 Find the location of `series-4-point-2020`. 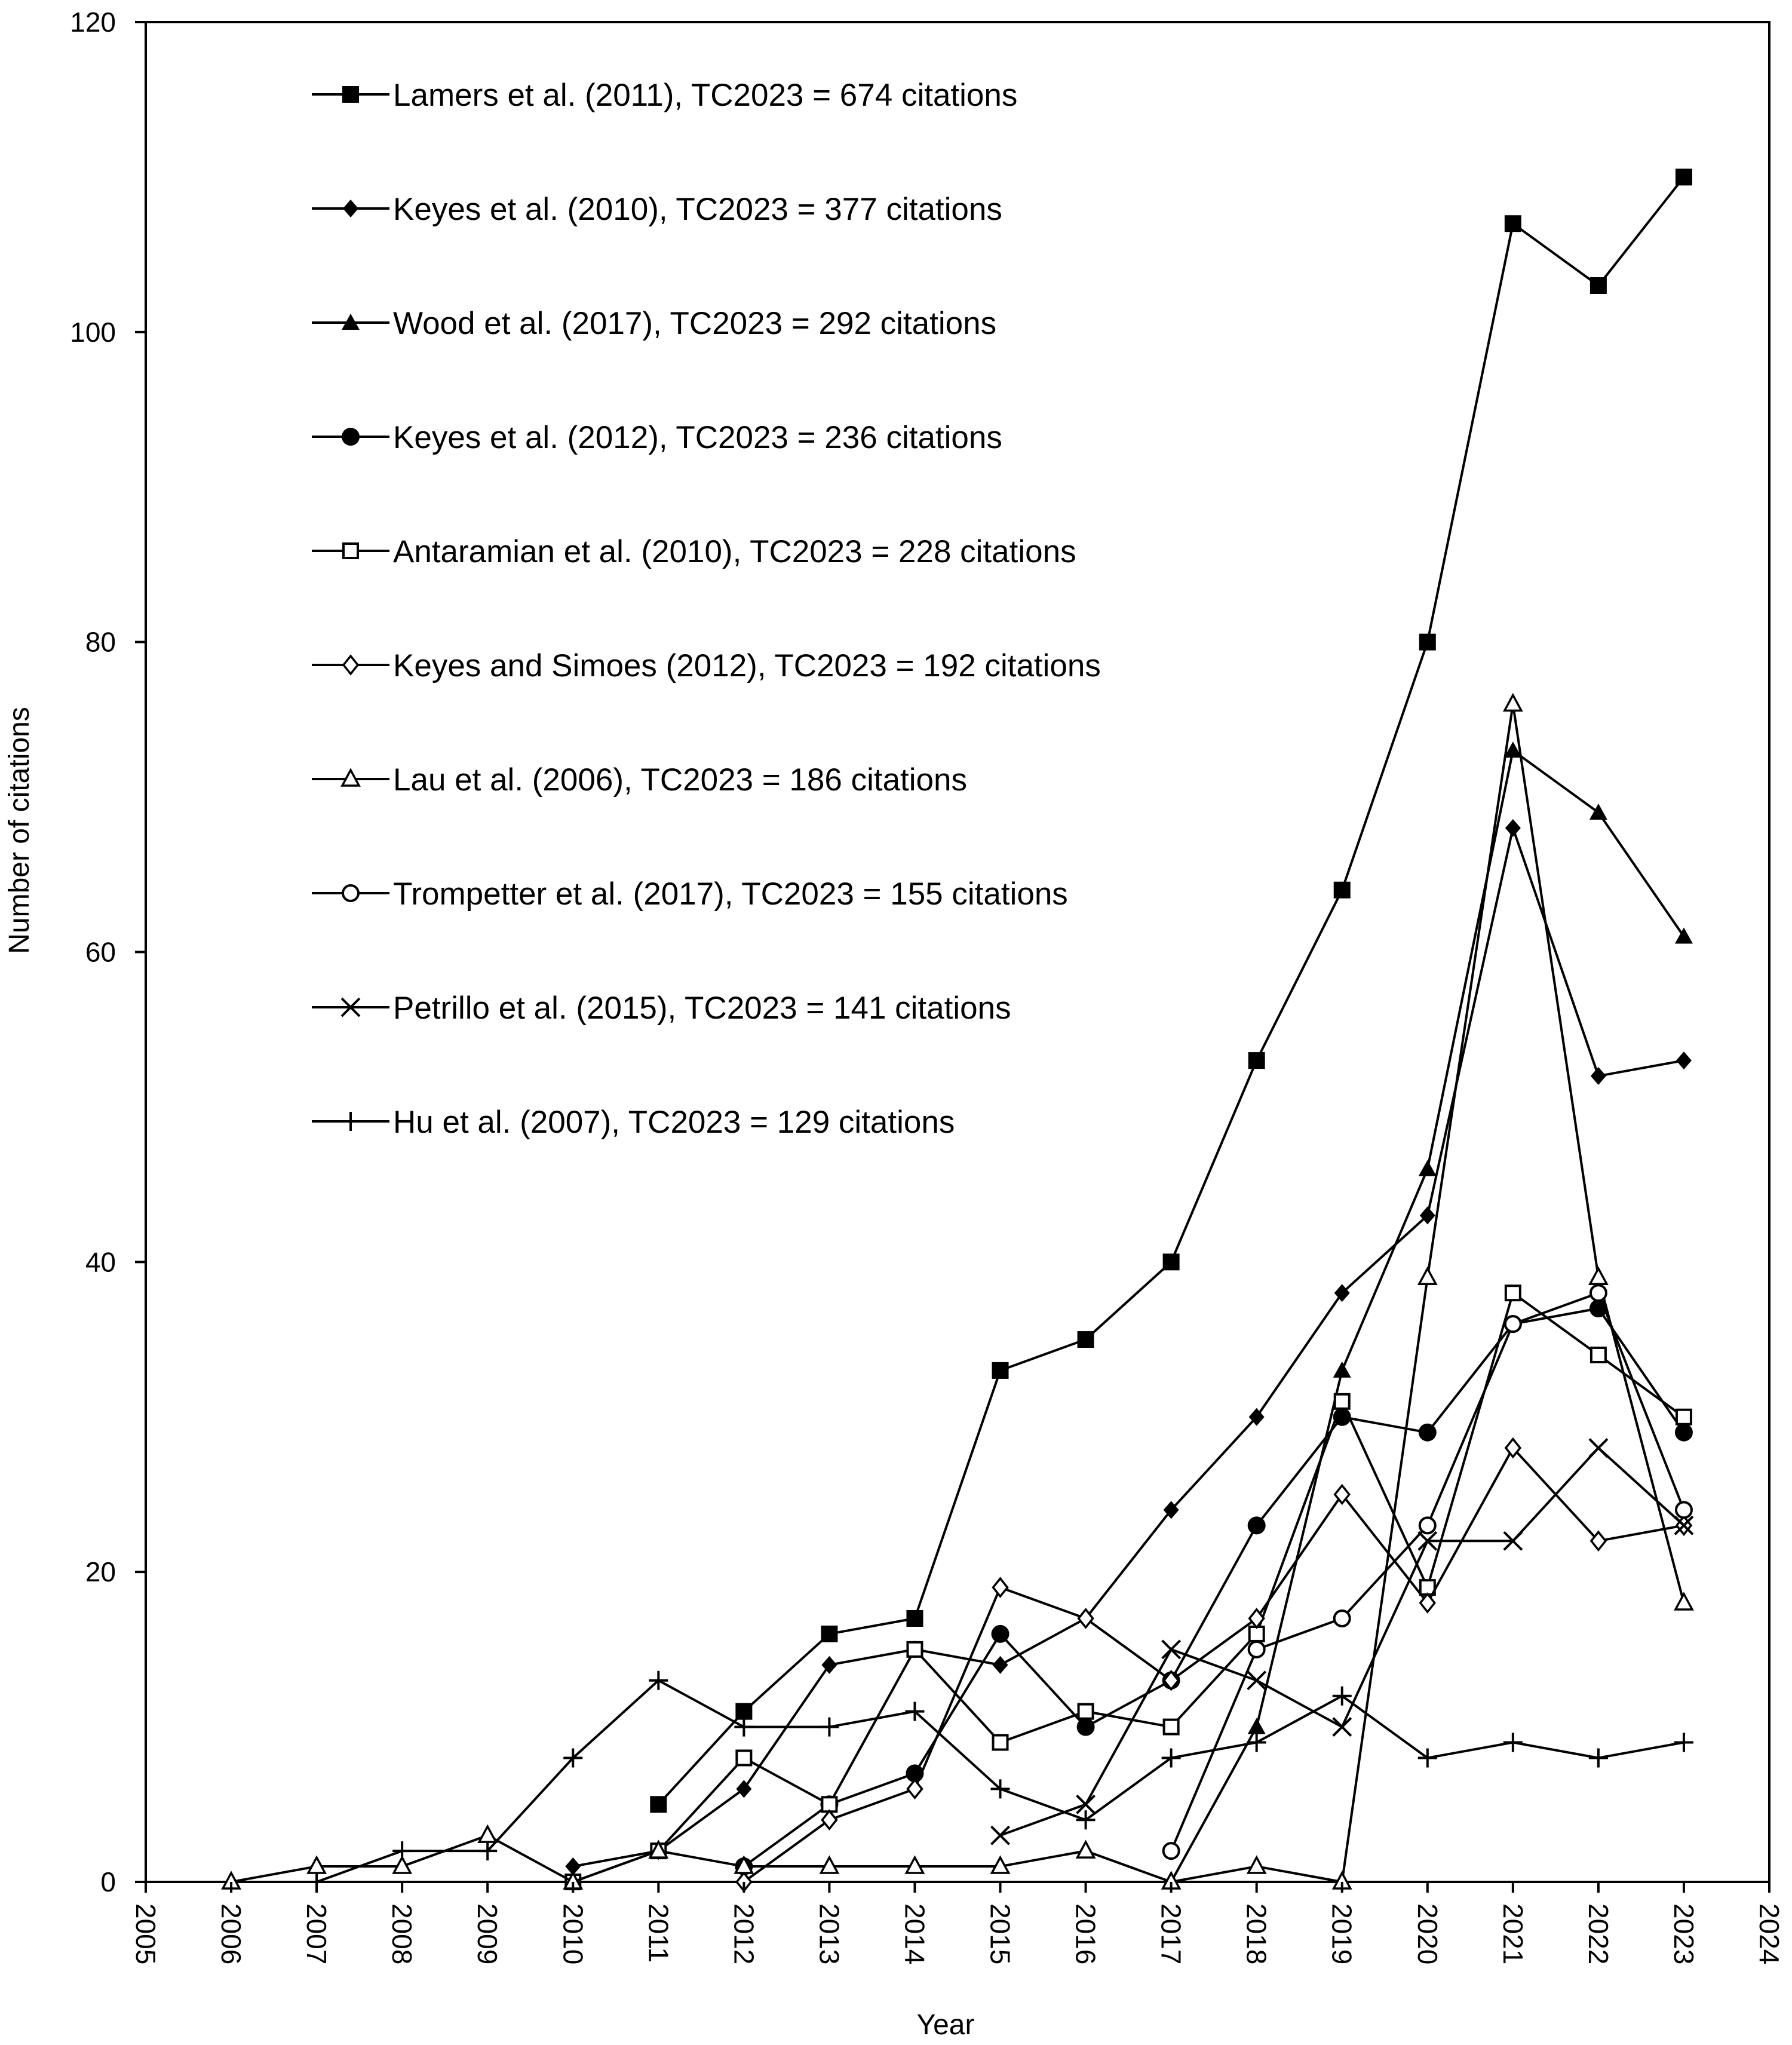

series-4-point-2020 is located at coordinates (1428, 1433).